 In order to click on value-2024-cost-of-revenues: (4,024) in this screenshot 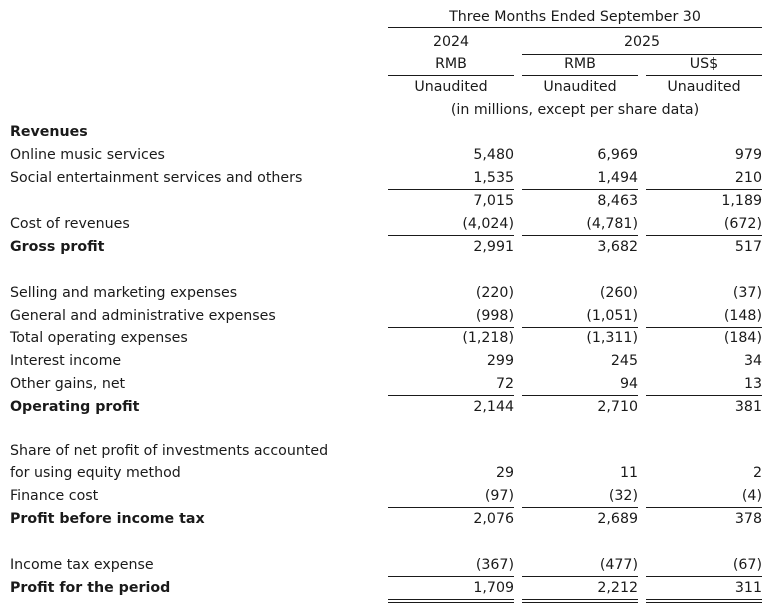, I will do `click(488, 224)`.